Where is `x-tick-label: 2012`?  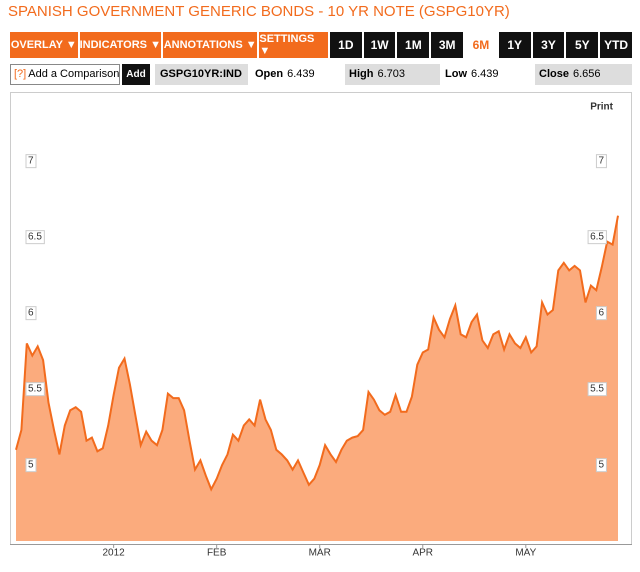 x-tick-label: 2012 is located at coordinates (113, 553).